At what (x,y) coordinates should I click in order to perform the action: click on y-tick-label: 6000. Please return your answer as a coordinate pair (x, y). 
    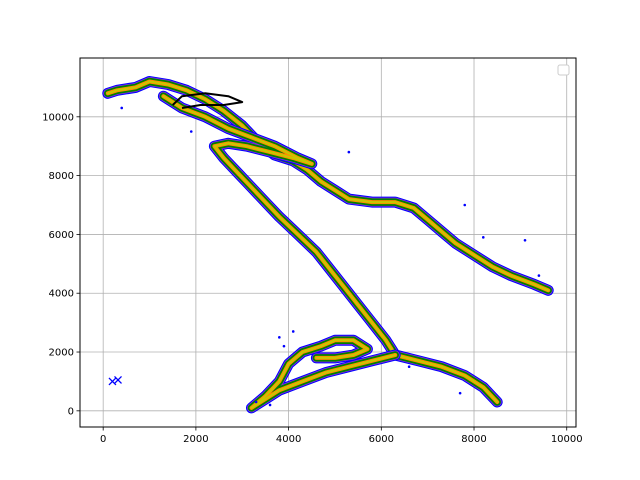
    Looking at the image, I should click on (61, 235).